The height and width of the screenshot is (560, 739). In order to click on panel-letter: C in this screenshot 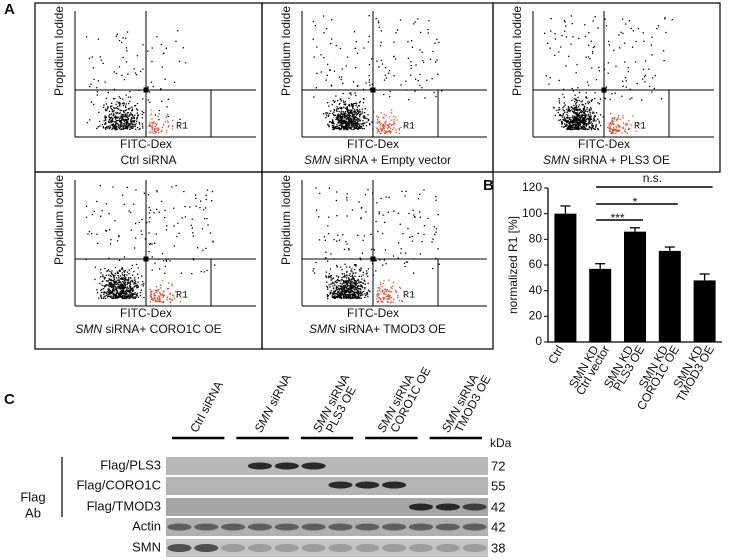, I will do `click(9, 399)`.